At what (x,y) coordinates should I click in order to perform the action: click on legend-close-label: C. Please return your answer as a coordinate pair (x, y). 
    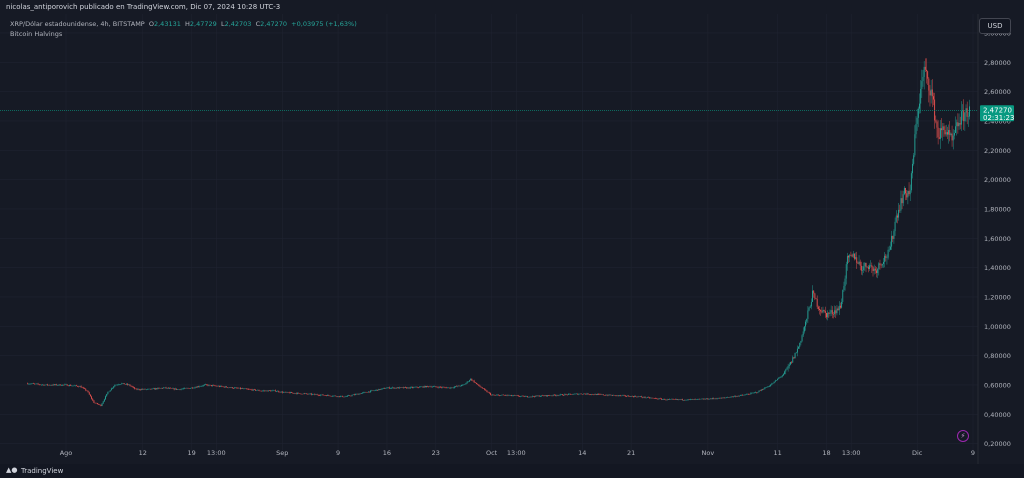
    Looking at the image, I should click on (258, 24).